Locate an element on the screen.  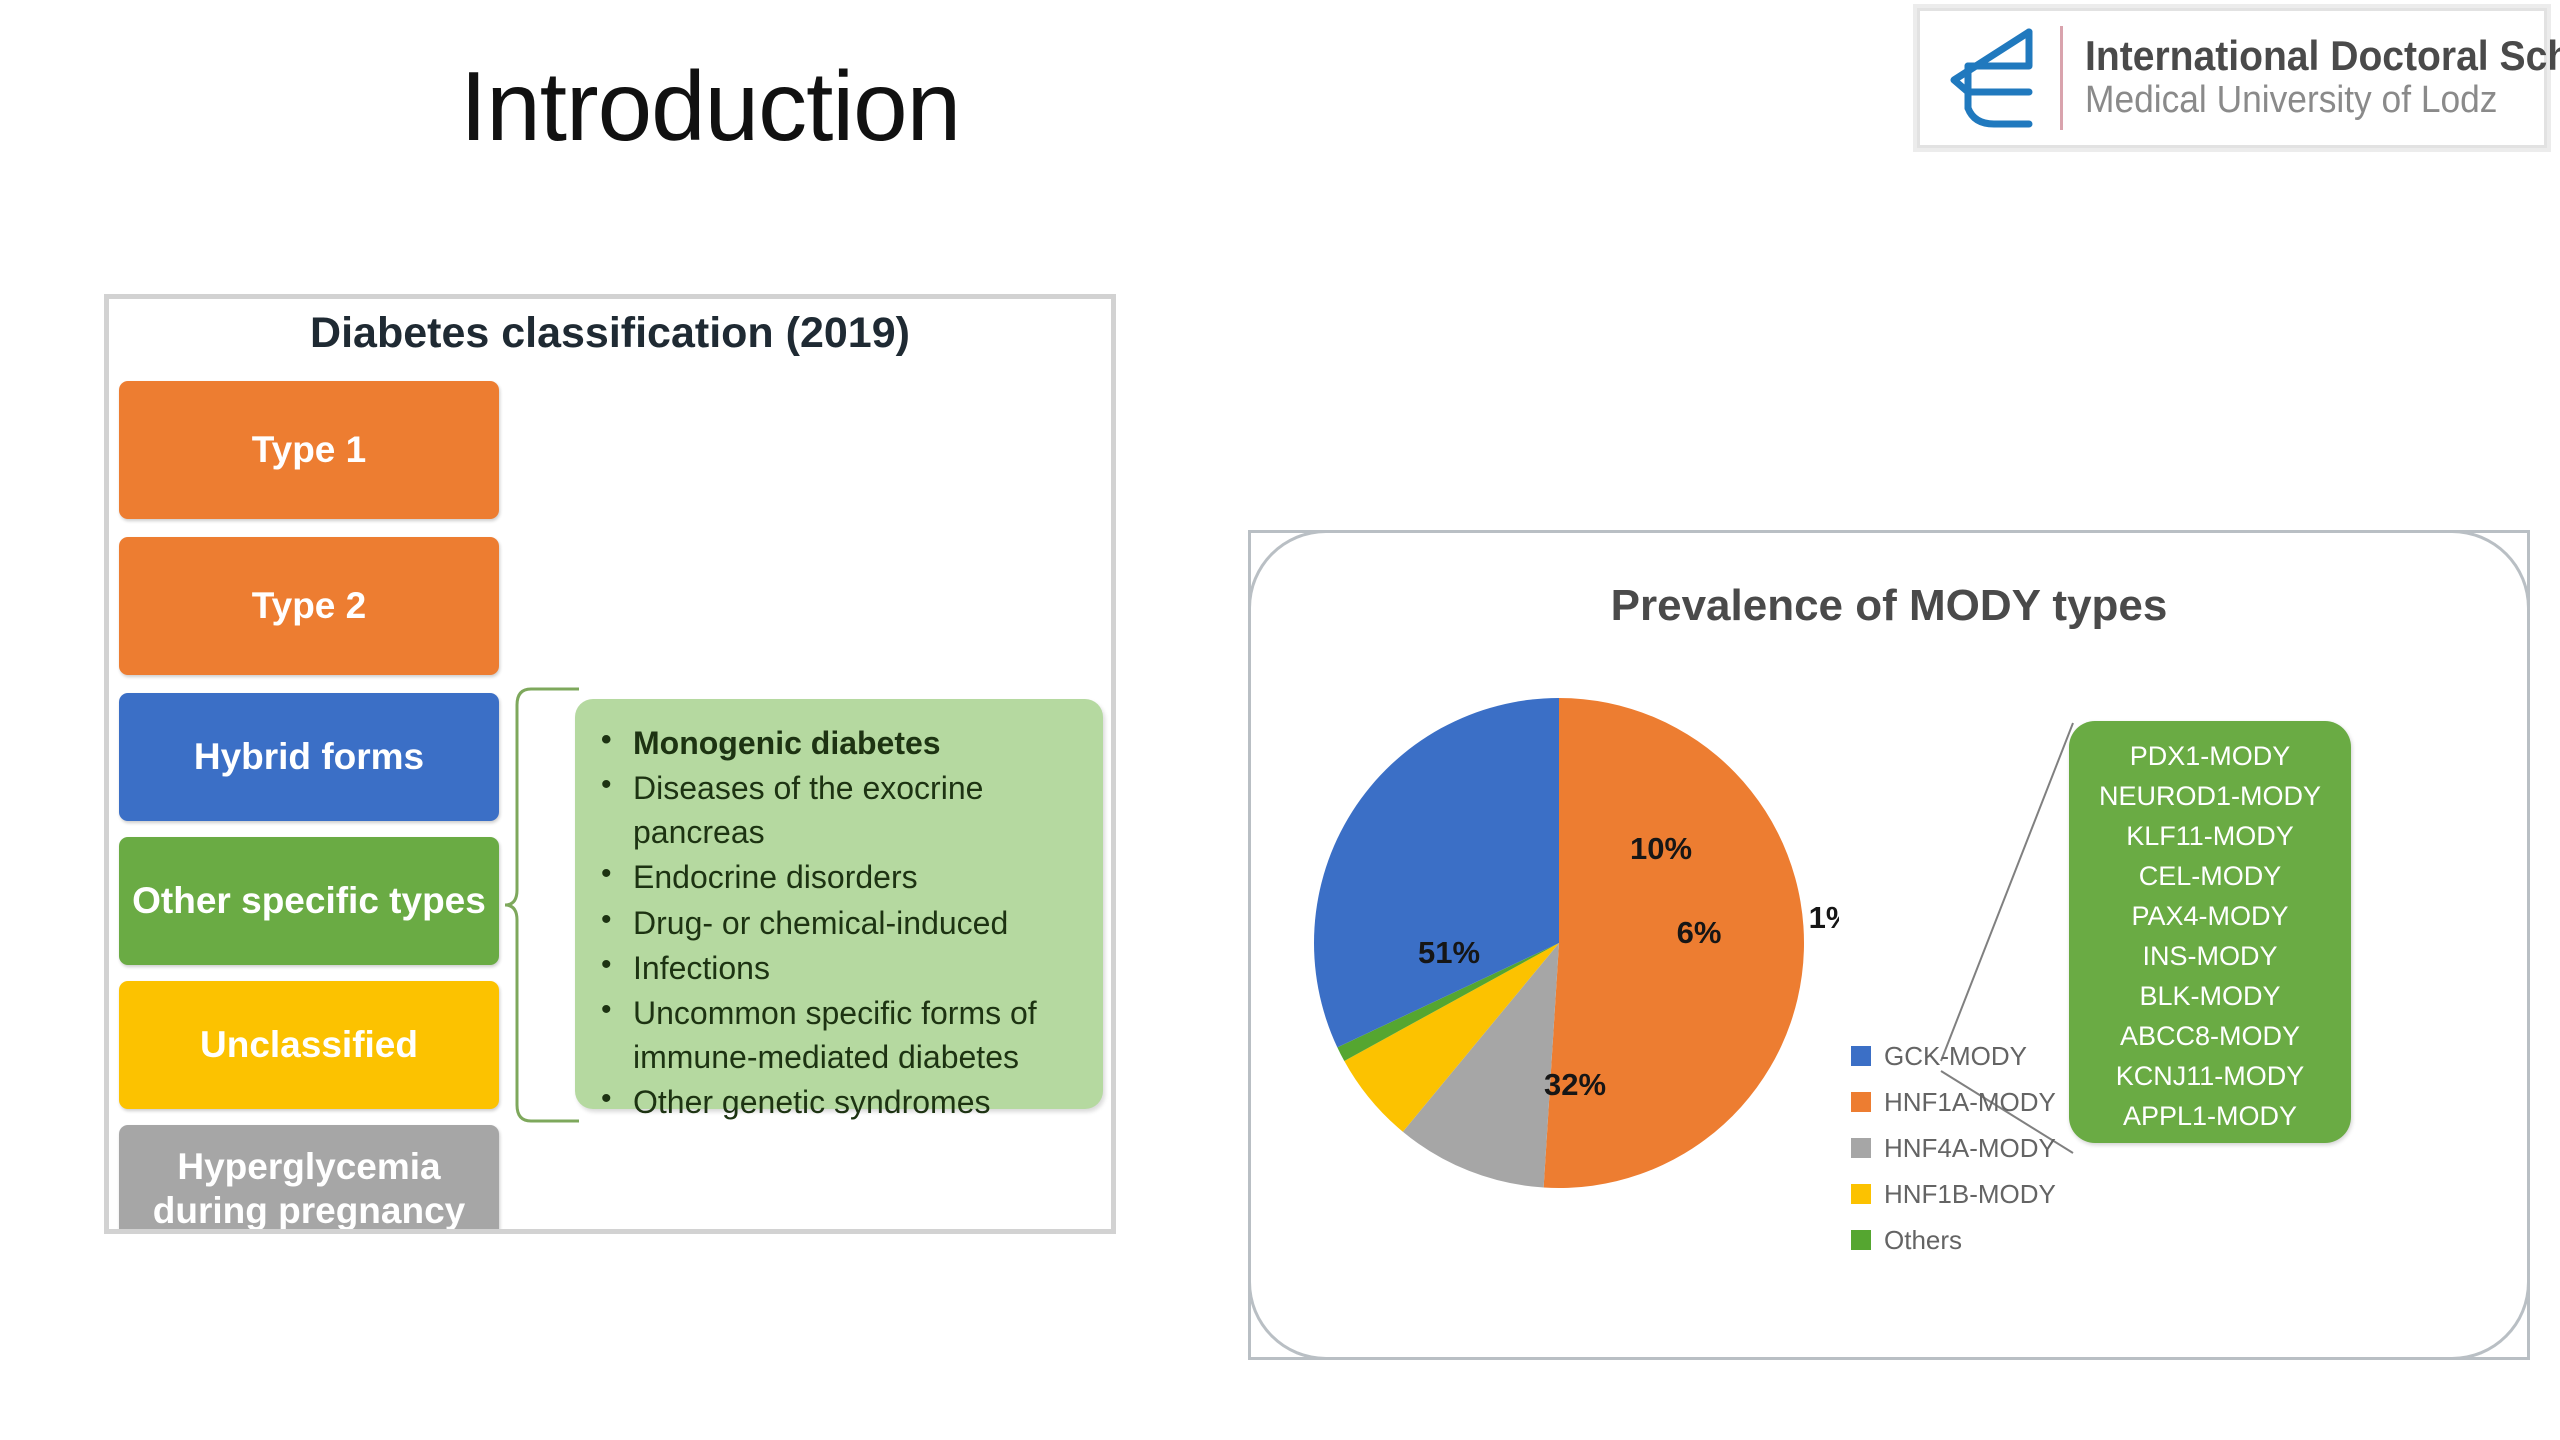
list-item: Other genetic syndromes is located at coordinates (840, 1101).